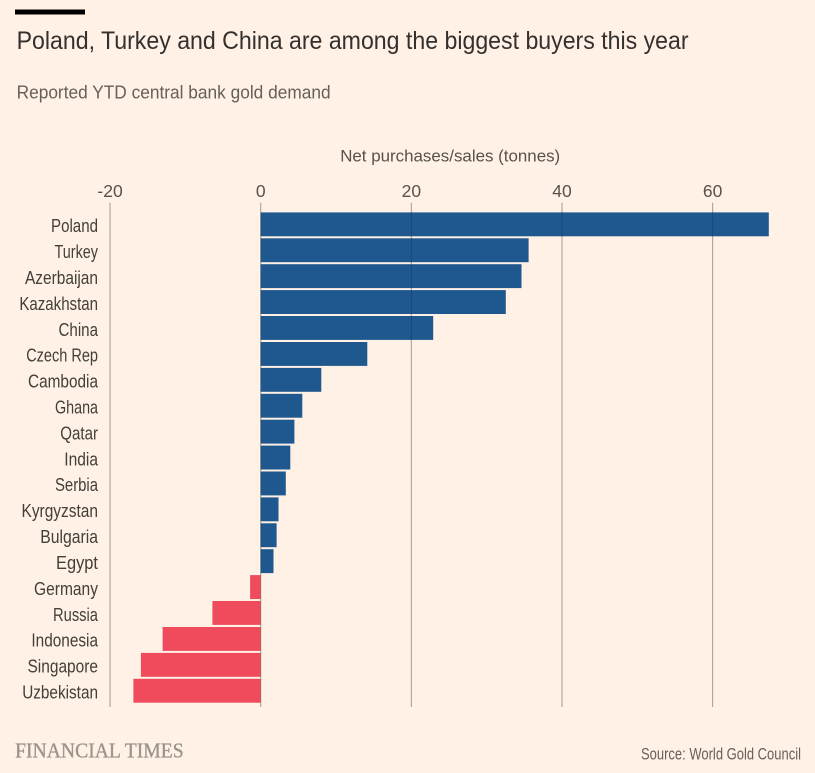 Image resolution: width=815 pixels, height=773 pixels. Describe the element at coordinates (60, 693) in the screenshot. I see `svg-text: Uzbekistan` at that location.